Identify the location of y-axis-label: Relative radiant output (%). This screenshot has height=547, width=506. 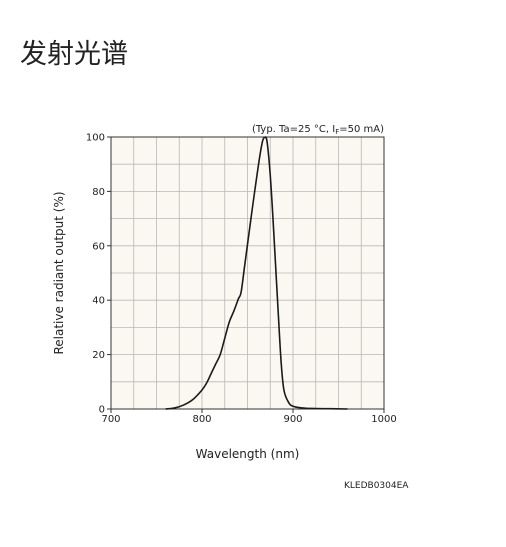
(59, 272).